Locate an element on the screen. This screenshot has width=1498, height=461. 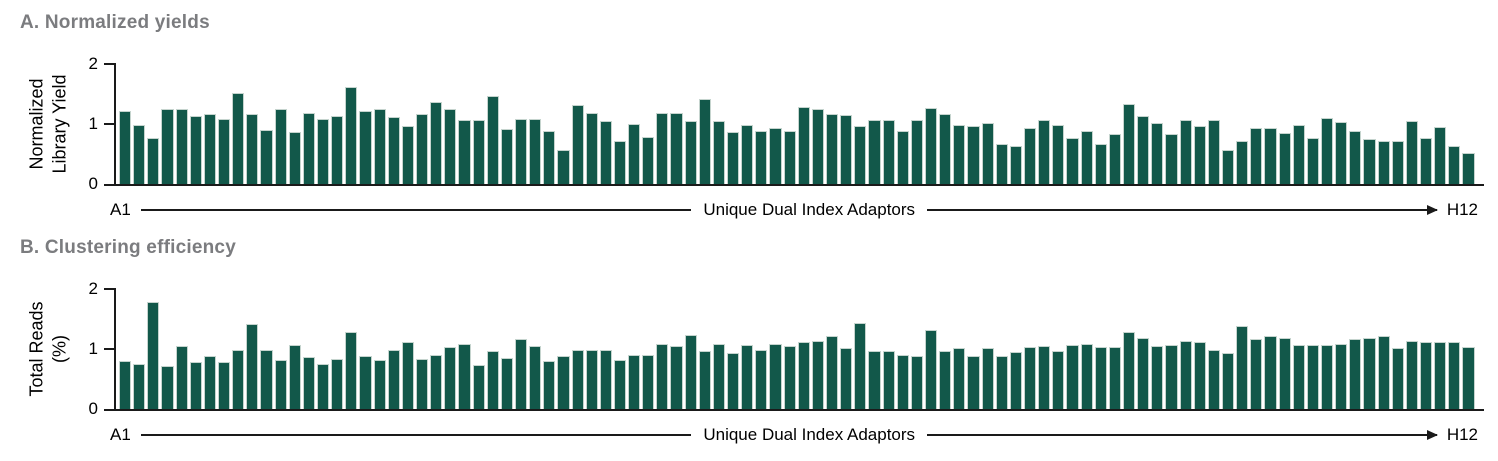
x-axis-title: Unique Dual Index Adaptors is located at coordinates (809, 434).